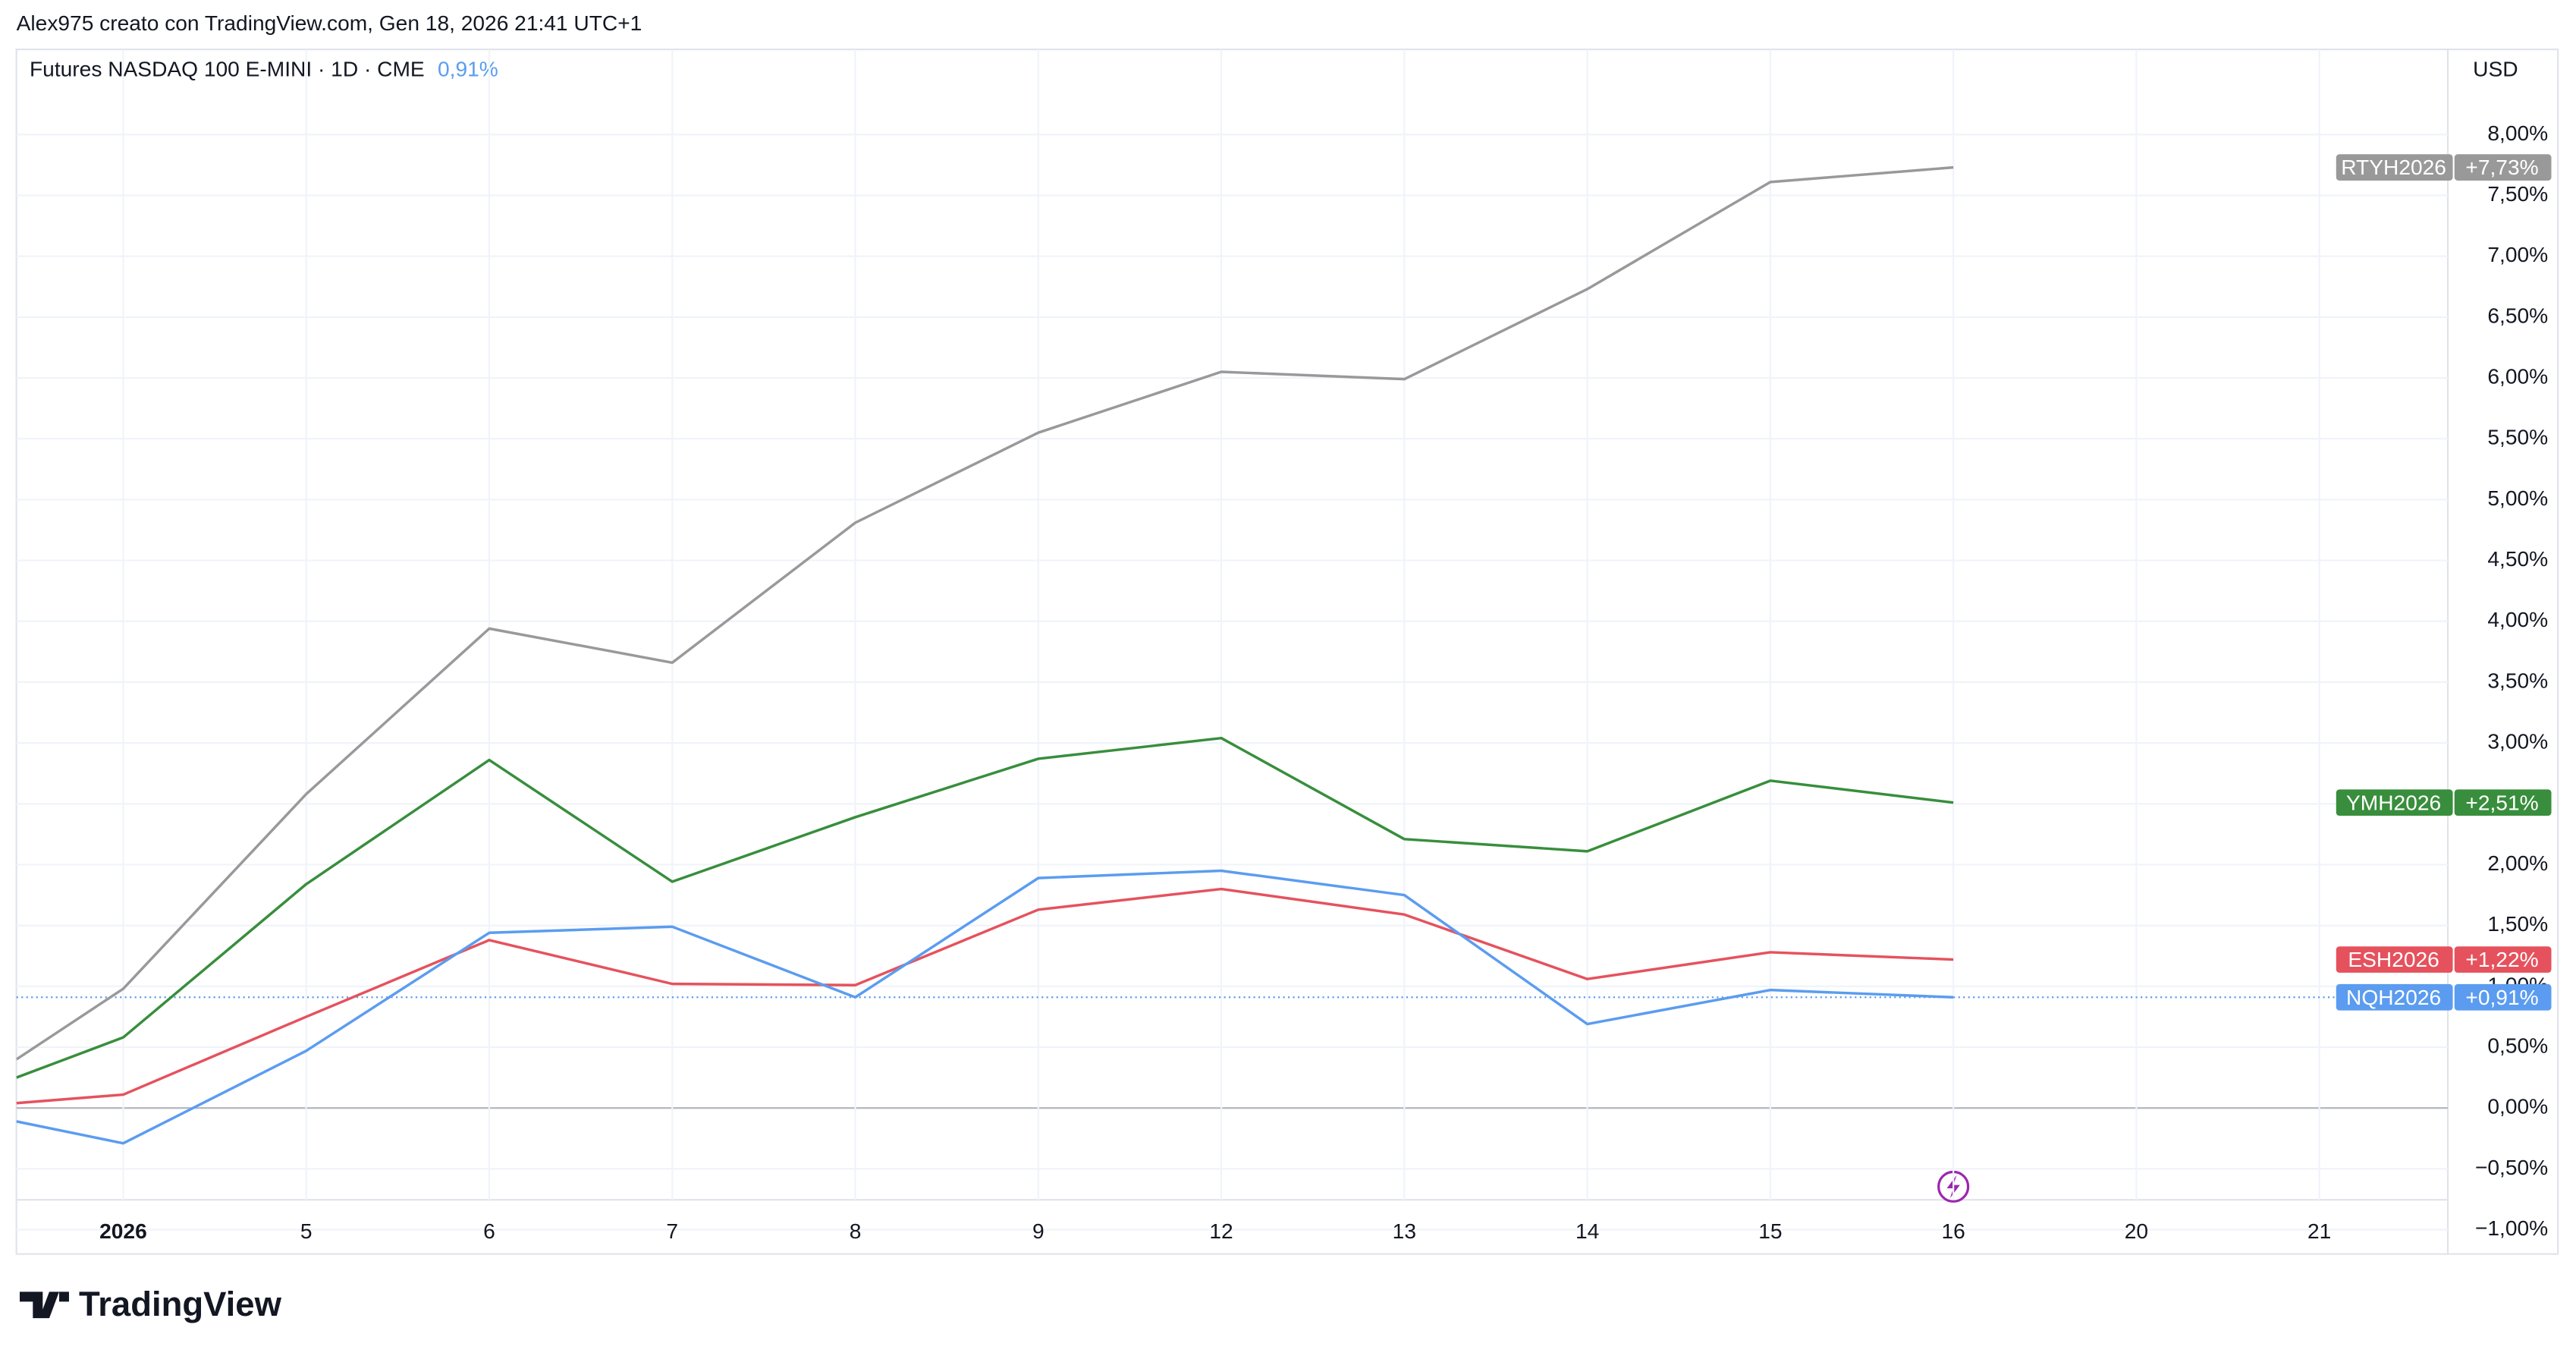 This screenshot has width=2576, height=1356. I want to click on y-tick-label: 2,00%, so click(2517, 863).